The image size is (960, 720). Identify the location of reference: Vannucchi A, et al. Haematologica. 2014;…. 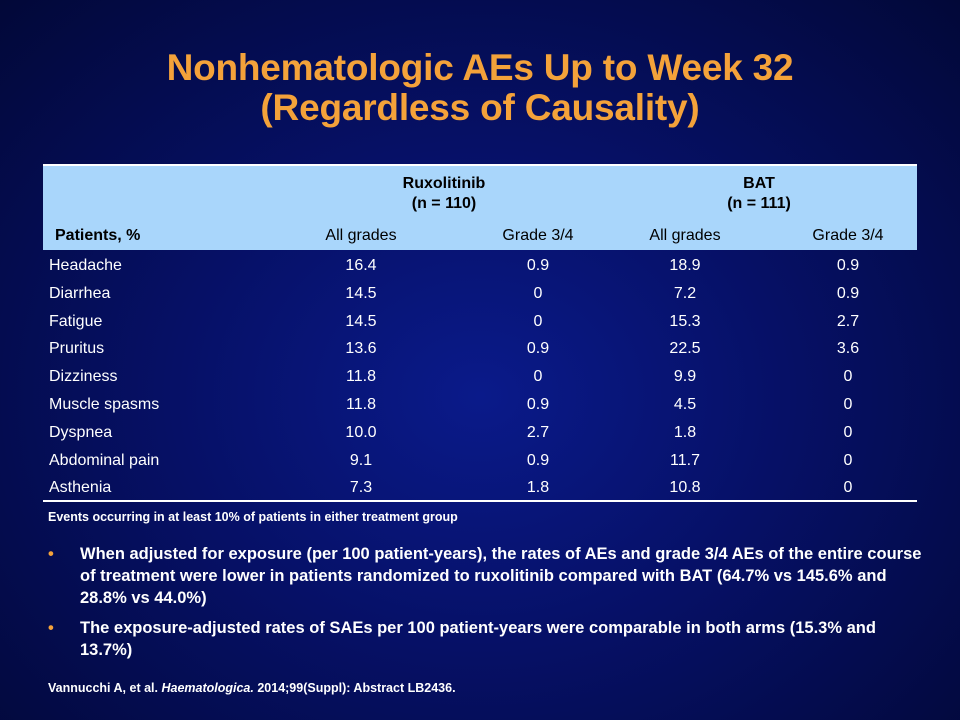
(252, 688).